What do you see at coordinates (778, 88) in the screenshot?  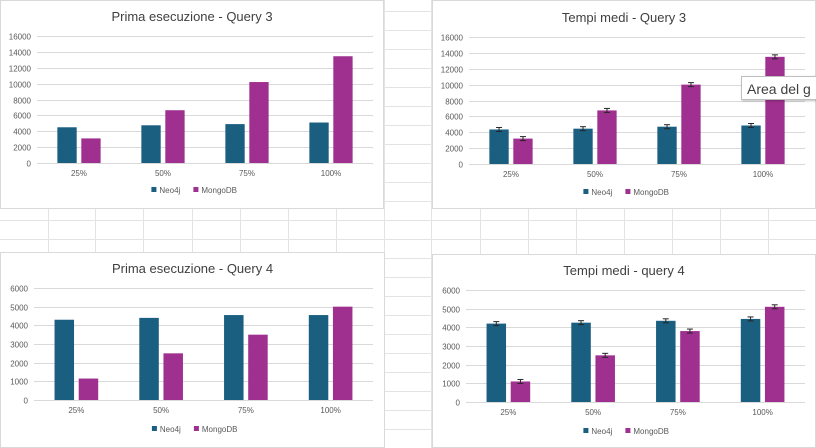 I see `chart-area-tooltip: Area del g` at bounding box center [778, 88].